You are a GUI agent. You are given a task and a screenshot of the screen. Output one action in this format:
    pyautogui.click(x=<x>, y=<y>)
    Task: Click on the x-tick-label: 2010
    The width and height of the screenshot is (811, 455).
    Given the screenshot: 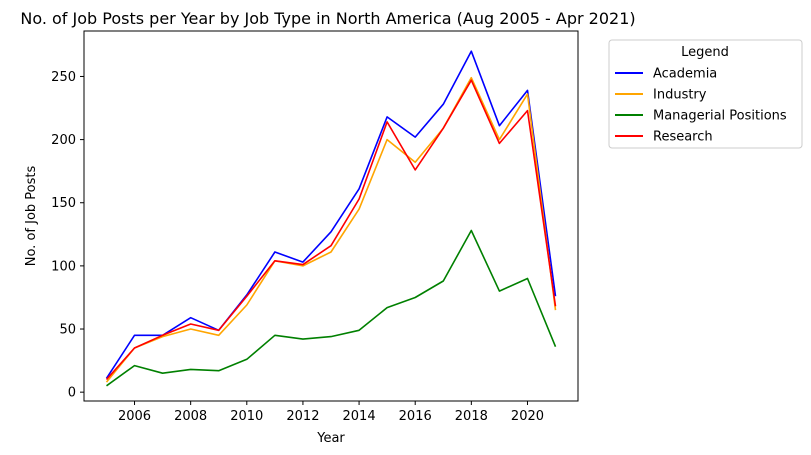 What is the action you would take?
    pyautogui.click(x=246, y=416)
    